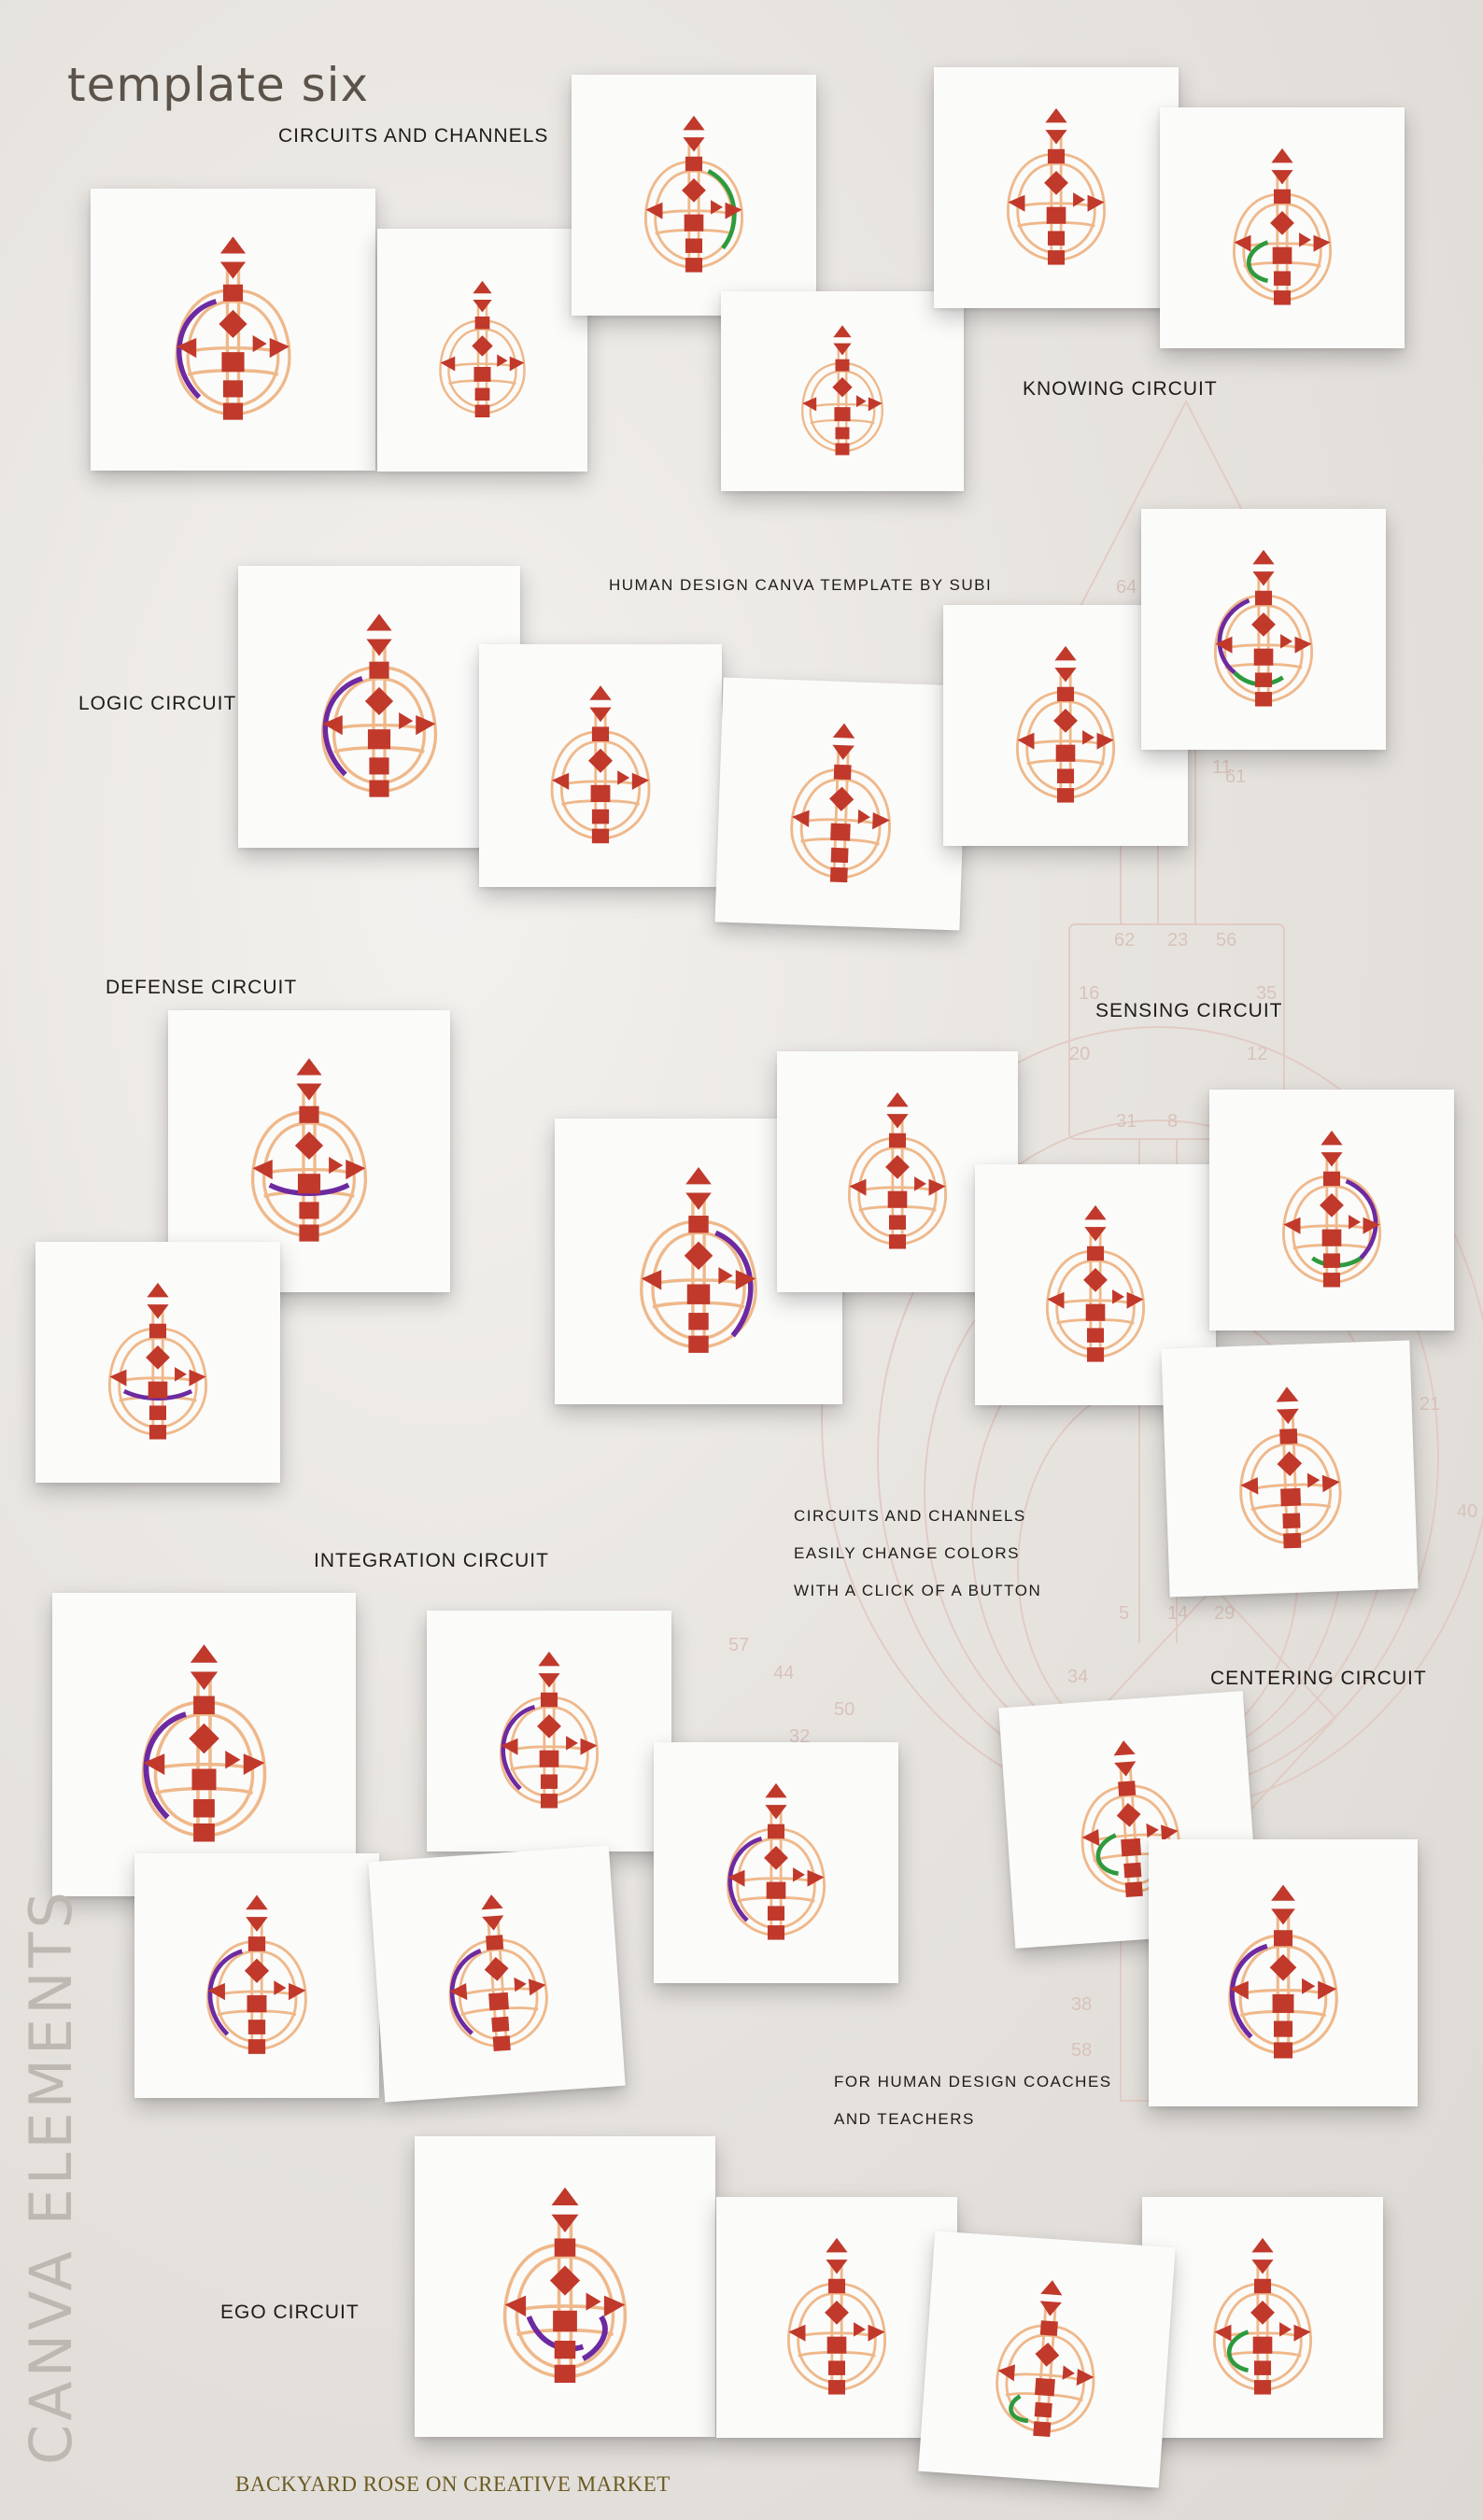  Describe the element at coordinates (1257, 1054) in the screenshot. I see `background-gate-number: 12` at that location.